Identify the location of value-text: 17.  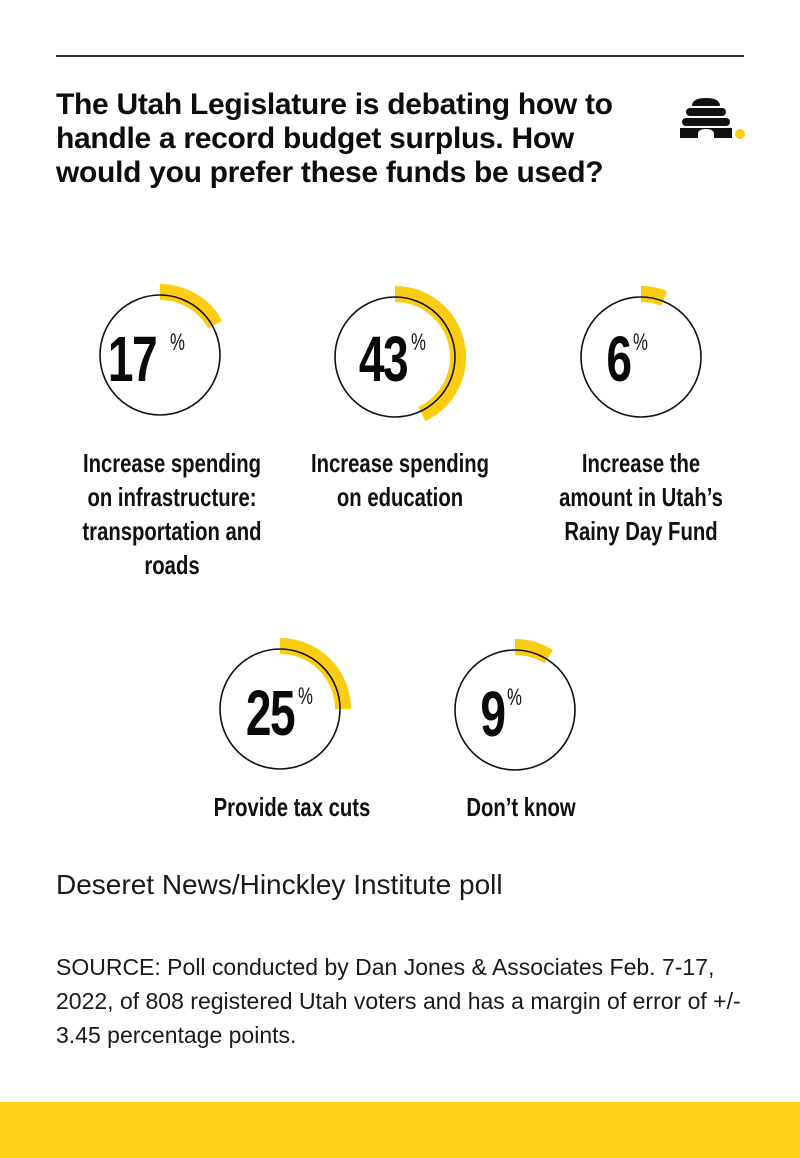
(132, 359).